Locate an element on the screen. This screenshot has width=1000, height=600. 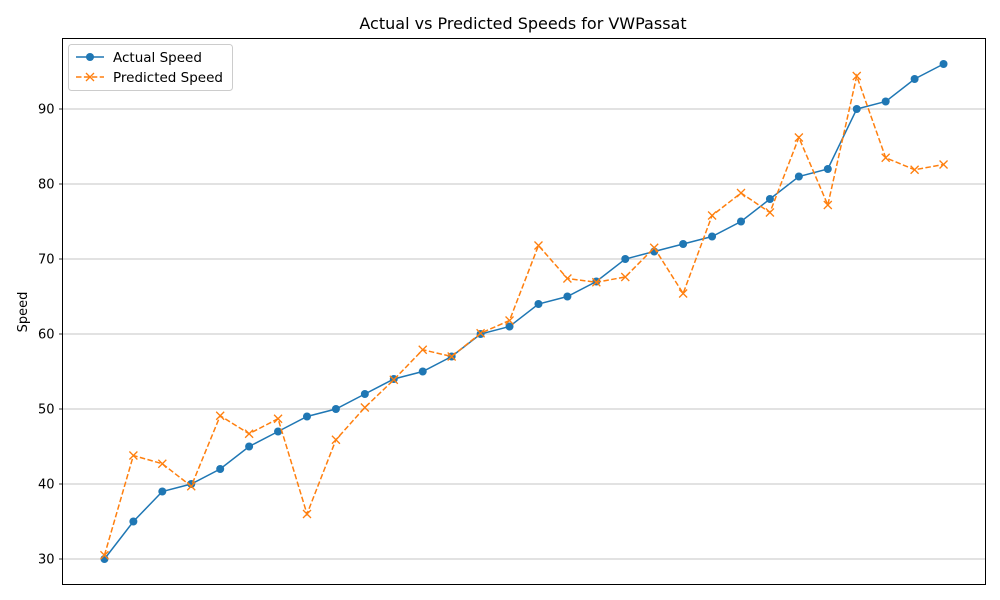
y-tick-label: 80 is located at coordinates (46, 185).